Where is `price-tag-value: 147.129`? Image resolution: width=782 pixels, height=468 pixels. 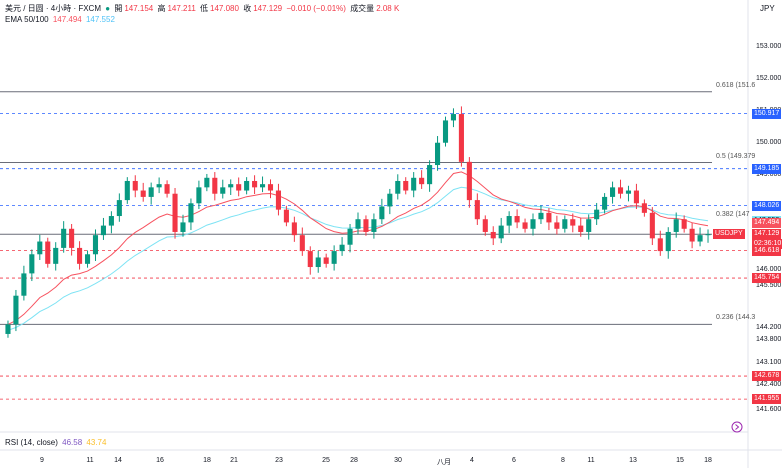
price-tag-value: 147.129 is located at coordinates (767, 234).